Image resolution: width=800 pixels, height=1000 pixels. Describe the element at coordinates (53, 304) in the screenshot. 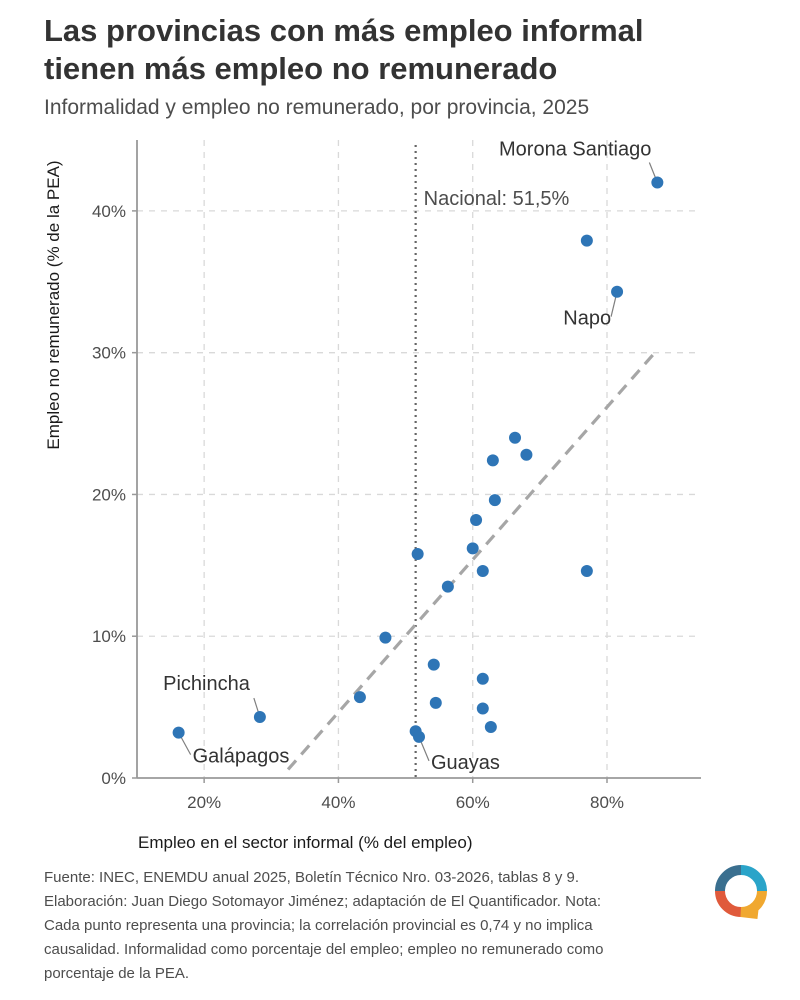

I see `y-axis-label: Empleo no remunerado (% de la PEA)` at that location.